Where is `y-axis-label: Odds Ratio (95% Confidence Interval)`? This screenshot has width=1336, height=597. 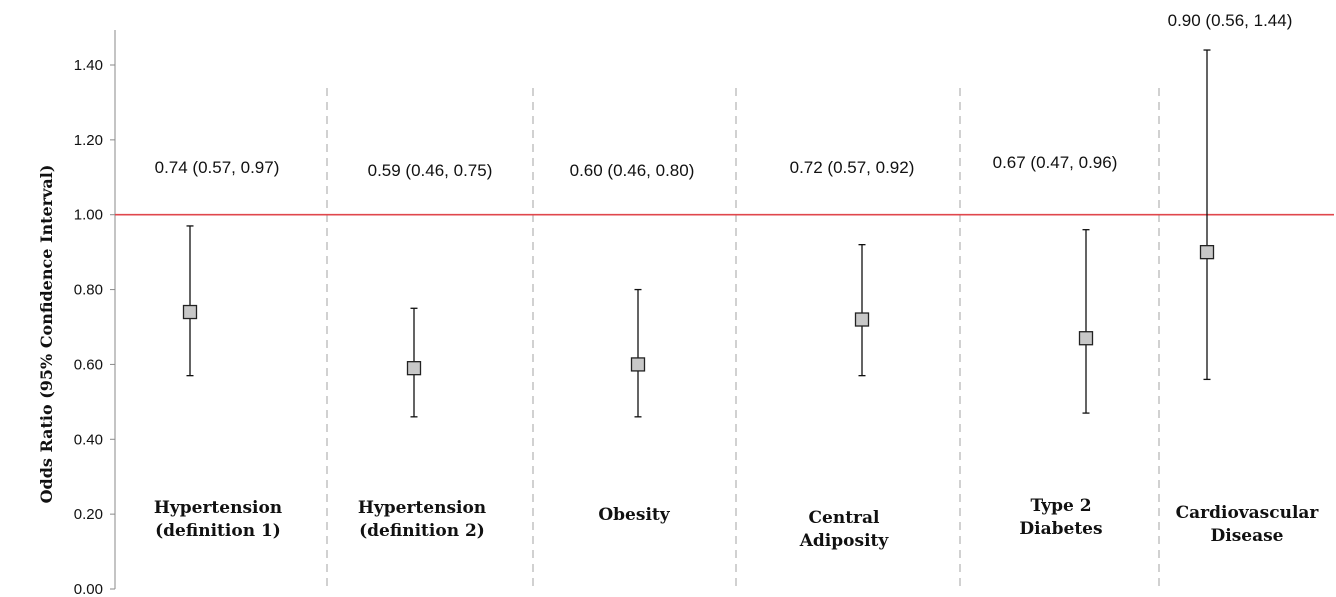
y-axis-label: Odds Ratio (95% Confidence Interval) is located at coordinates (46, 334).